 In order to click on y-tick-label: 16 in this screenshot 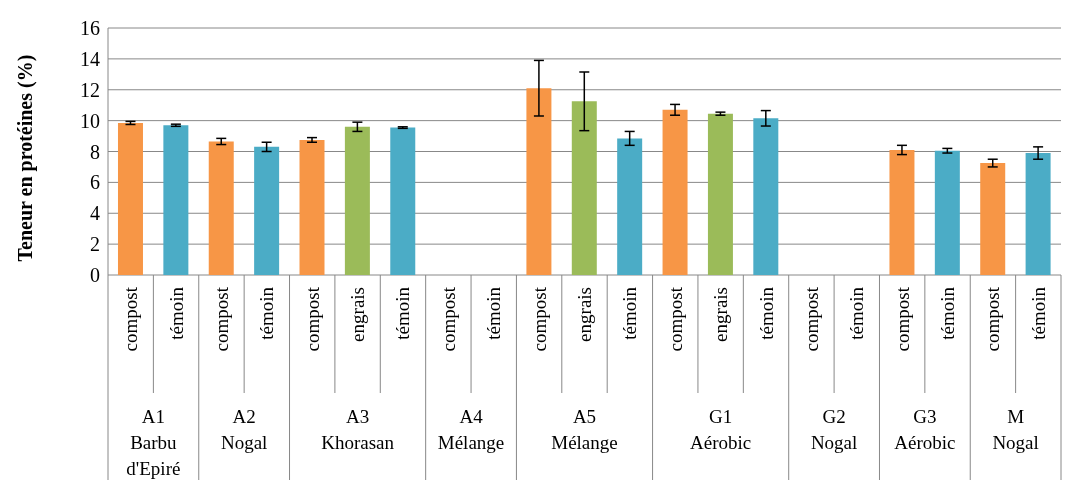, I will do `click(90, 28)`.